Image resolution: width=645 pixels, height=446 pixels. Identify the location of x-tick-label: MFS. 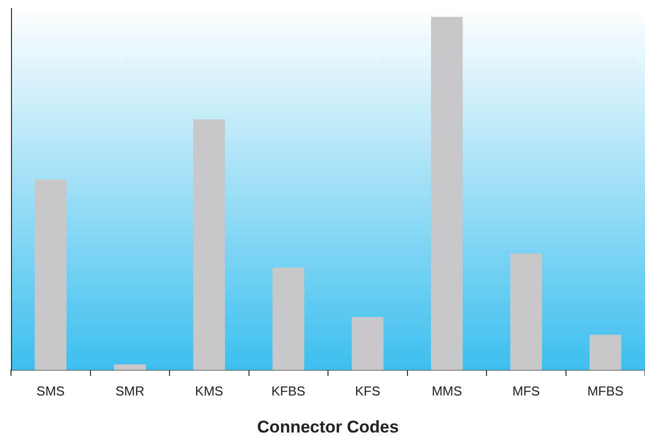
(526, 390).